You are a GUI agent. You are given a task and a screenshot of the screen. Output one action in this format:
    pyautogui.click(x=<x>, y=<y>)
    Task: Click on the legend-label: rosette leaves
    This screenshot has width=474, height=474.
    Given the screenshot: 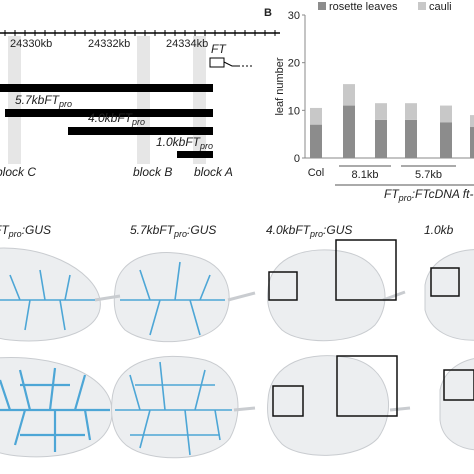 What is the action you would take?
    pyautogui.click(x=363, y=7)
    